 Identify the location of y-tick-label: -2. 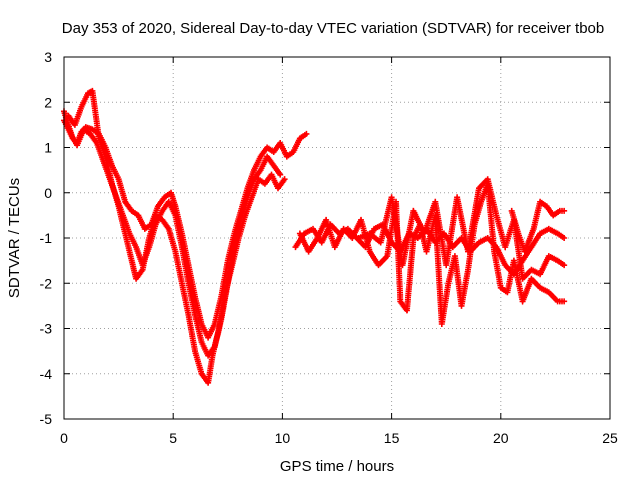
(46, 283).